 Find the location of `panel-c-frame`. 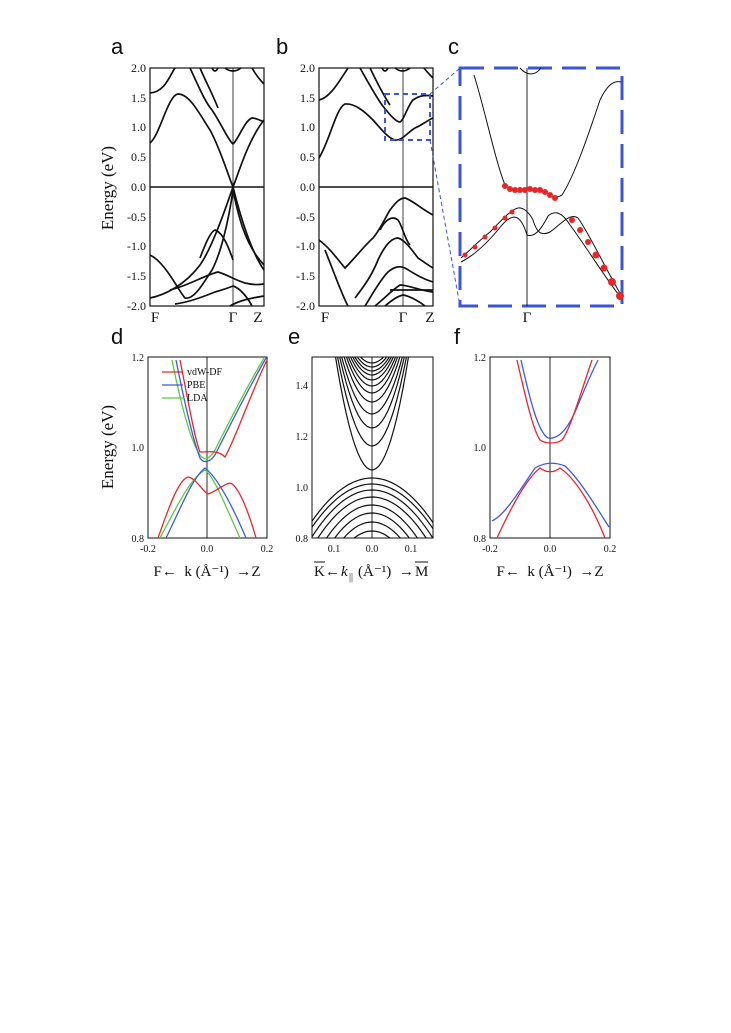

panel-c-frame is located at coordinates (541, 187).